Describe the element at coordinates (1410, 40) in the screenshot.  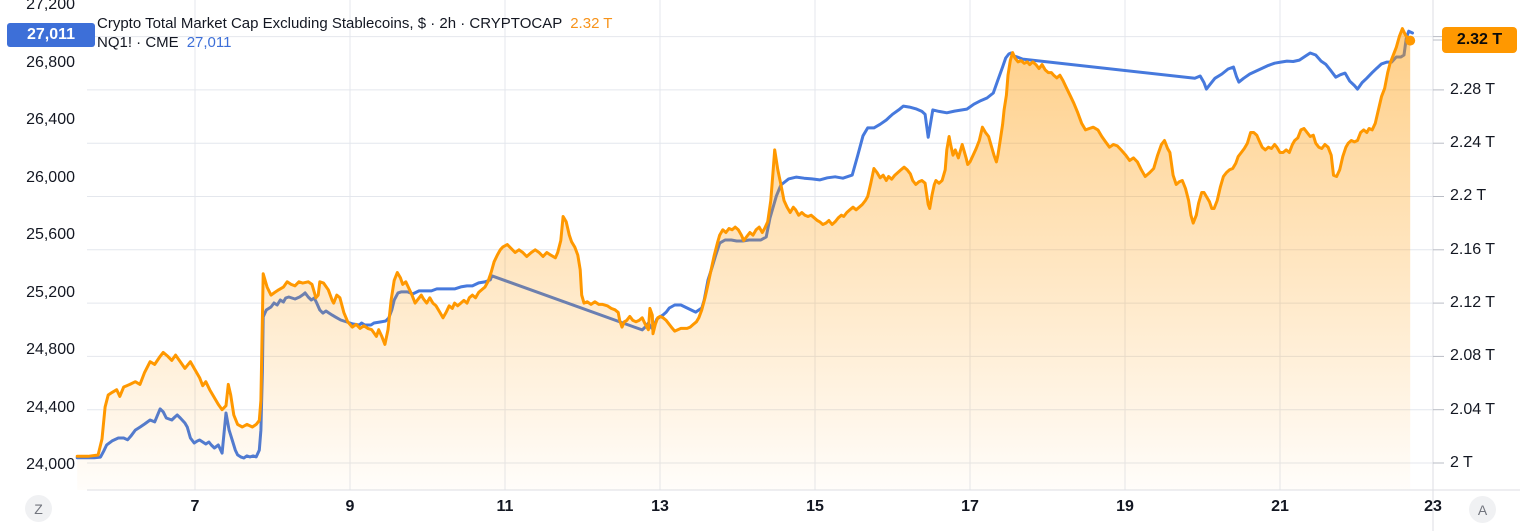
I see `cryptocap-last-point-marker` at that location.